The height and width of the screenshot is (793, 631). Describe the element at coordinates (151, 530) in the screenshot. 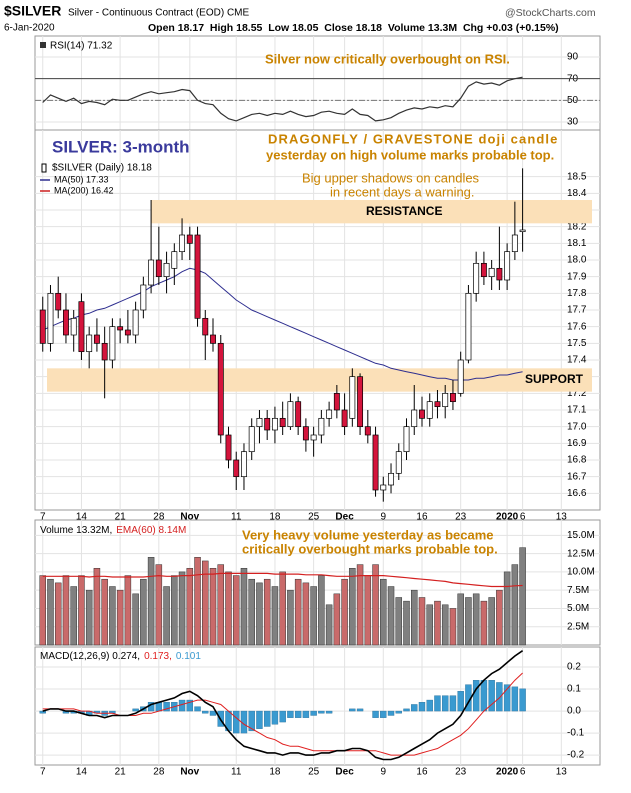

I see `legend-entry: EMA(60) 8.14M` at that location.